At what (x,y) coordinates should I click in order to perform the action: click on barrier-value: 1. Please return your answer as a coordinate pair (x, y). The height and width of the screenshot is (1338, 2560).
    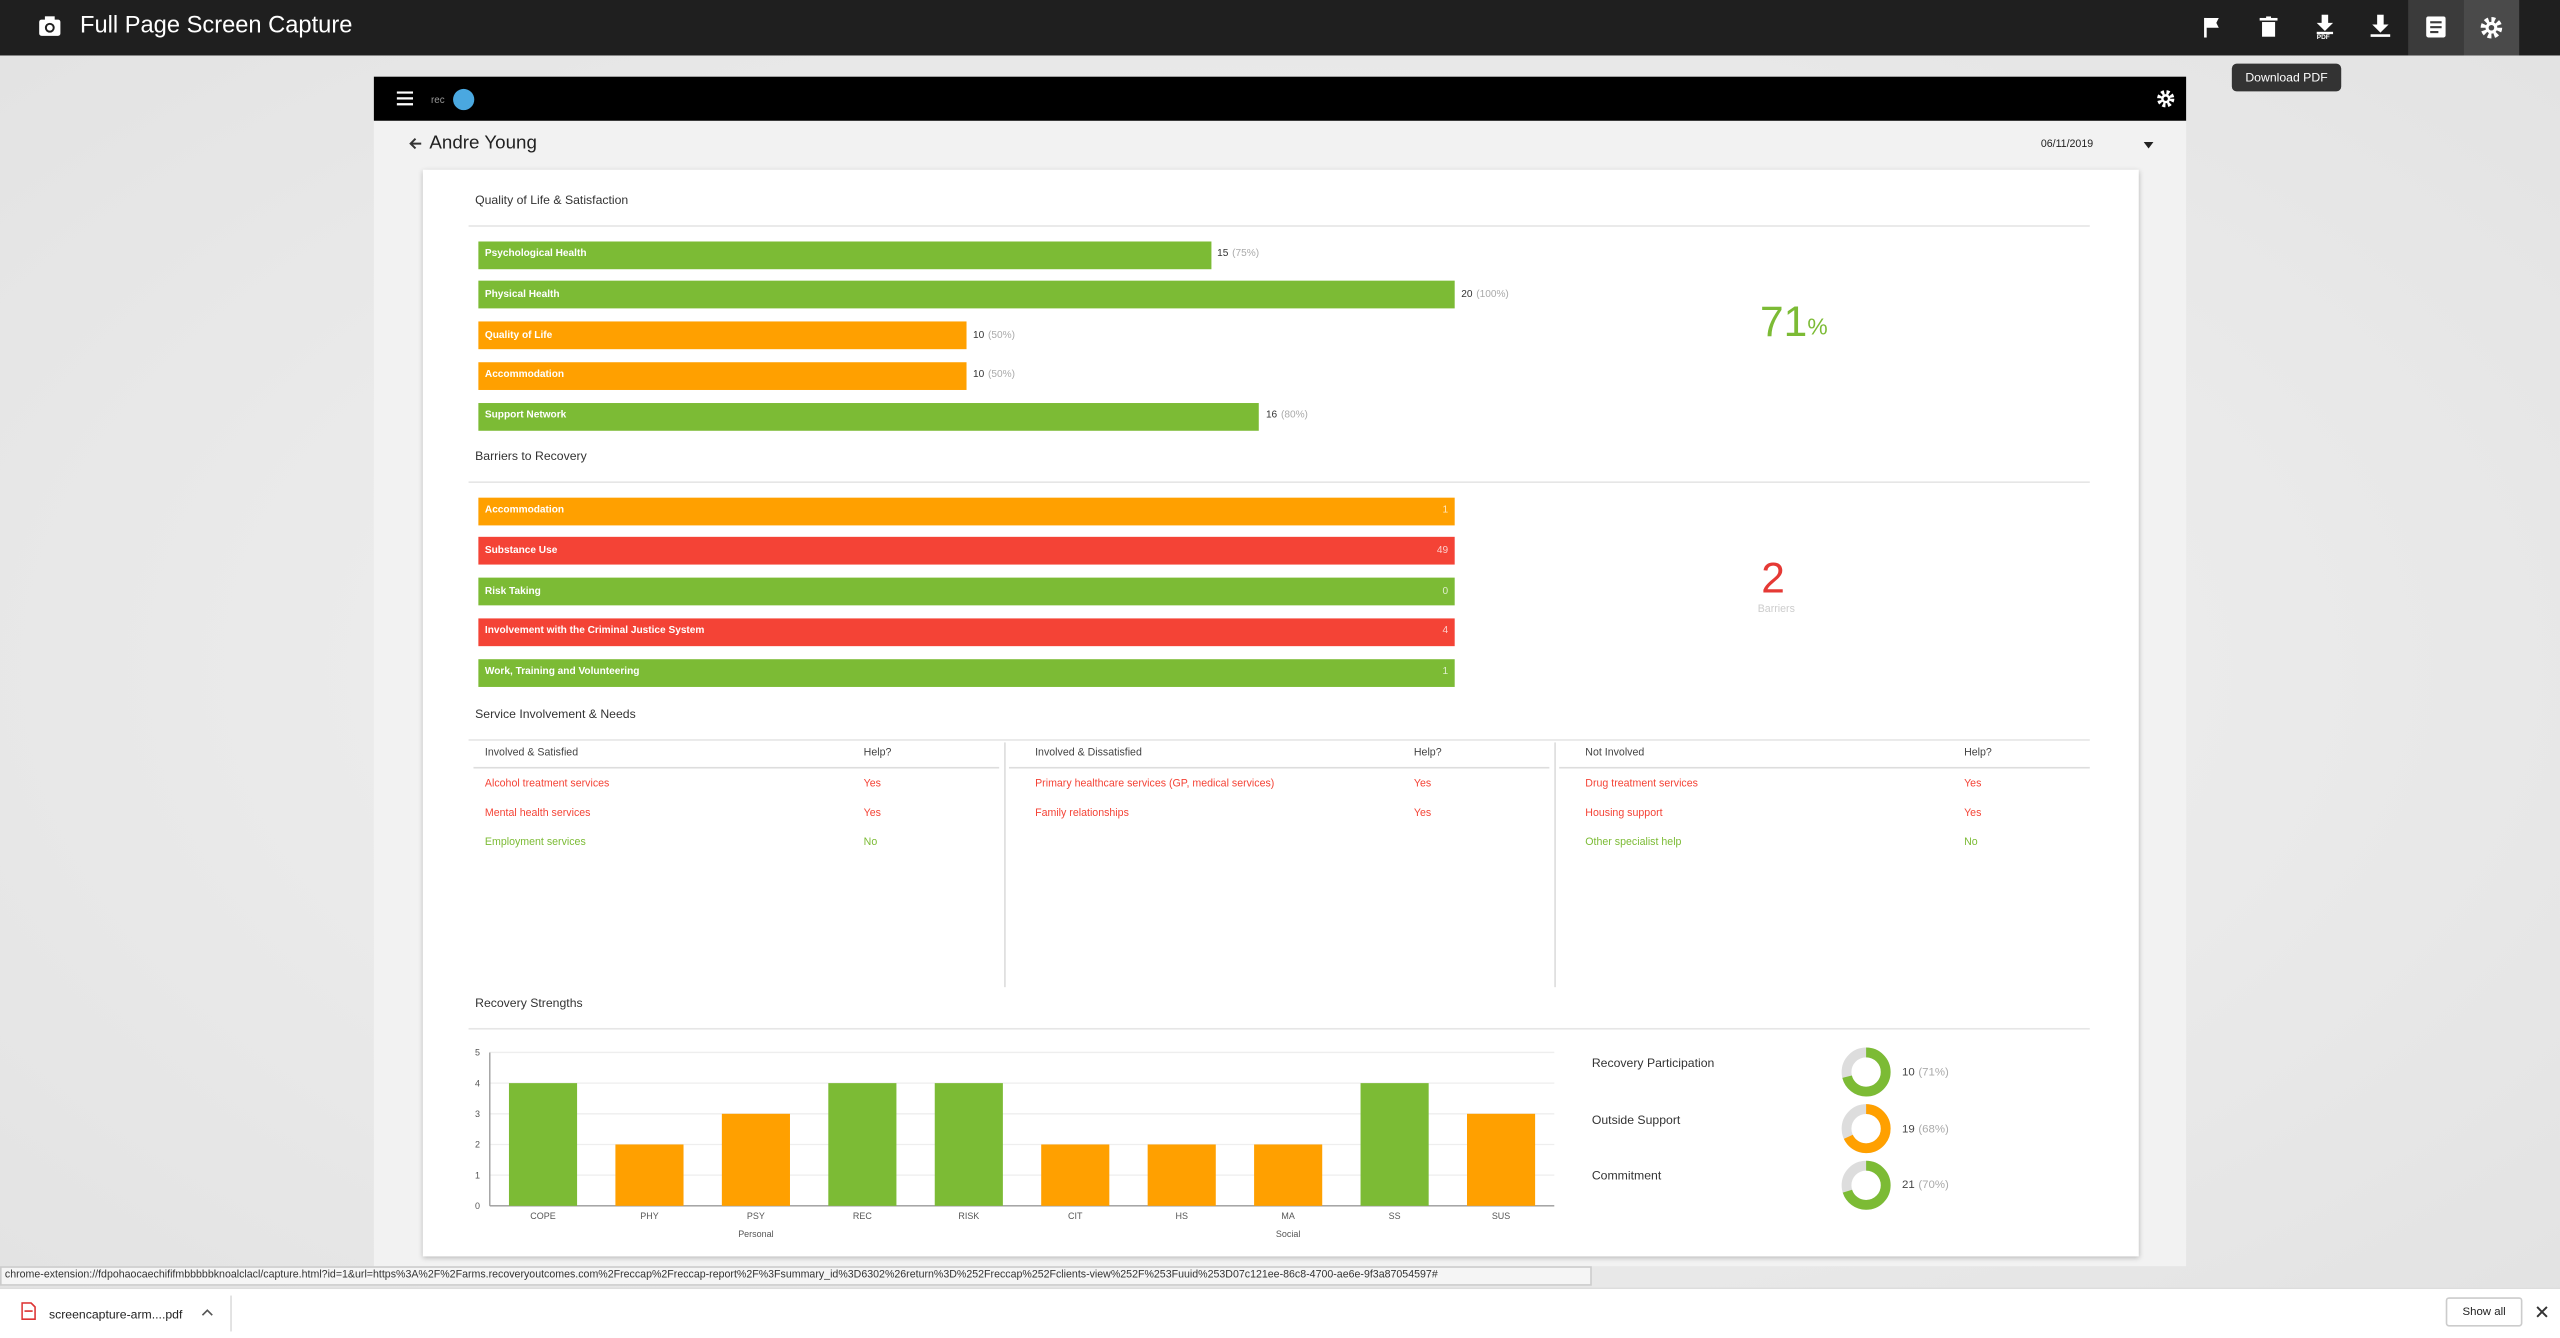
    Looking at the image, I should click on (1445, 672).